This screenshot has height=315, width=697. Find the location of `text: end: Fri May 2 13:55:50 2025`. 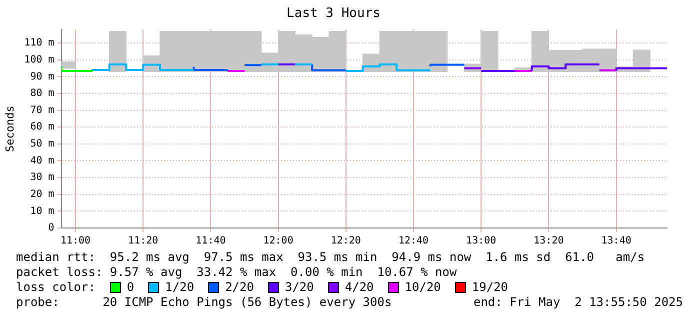

text: end: Fri May 2 13:55:50 2025 is located at coordinates (578, 302).